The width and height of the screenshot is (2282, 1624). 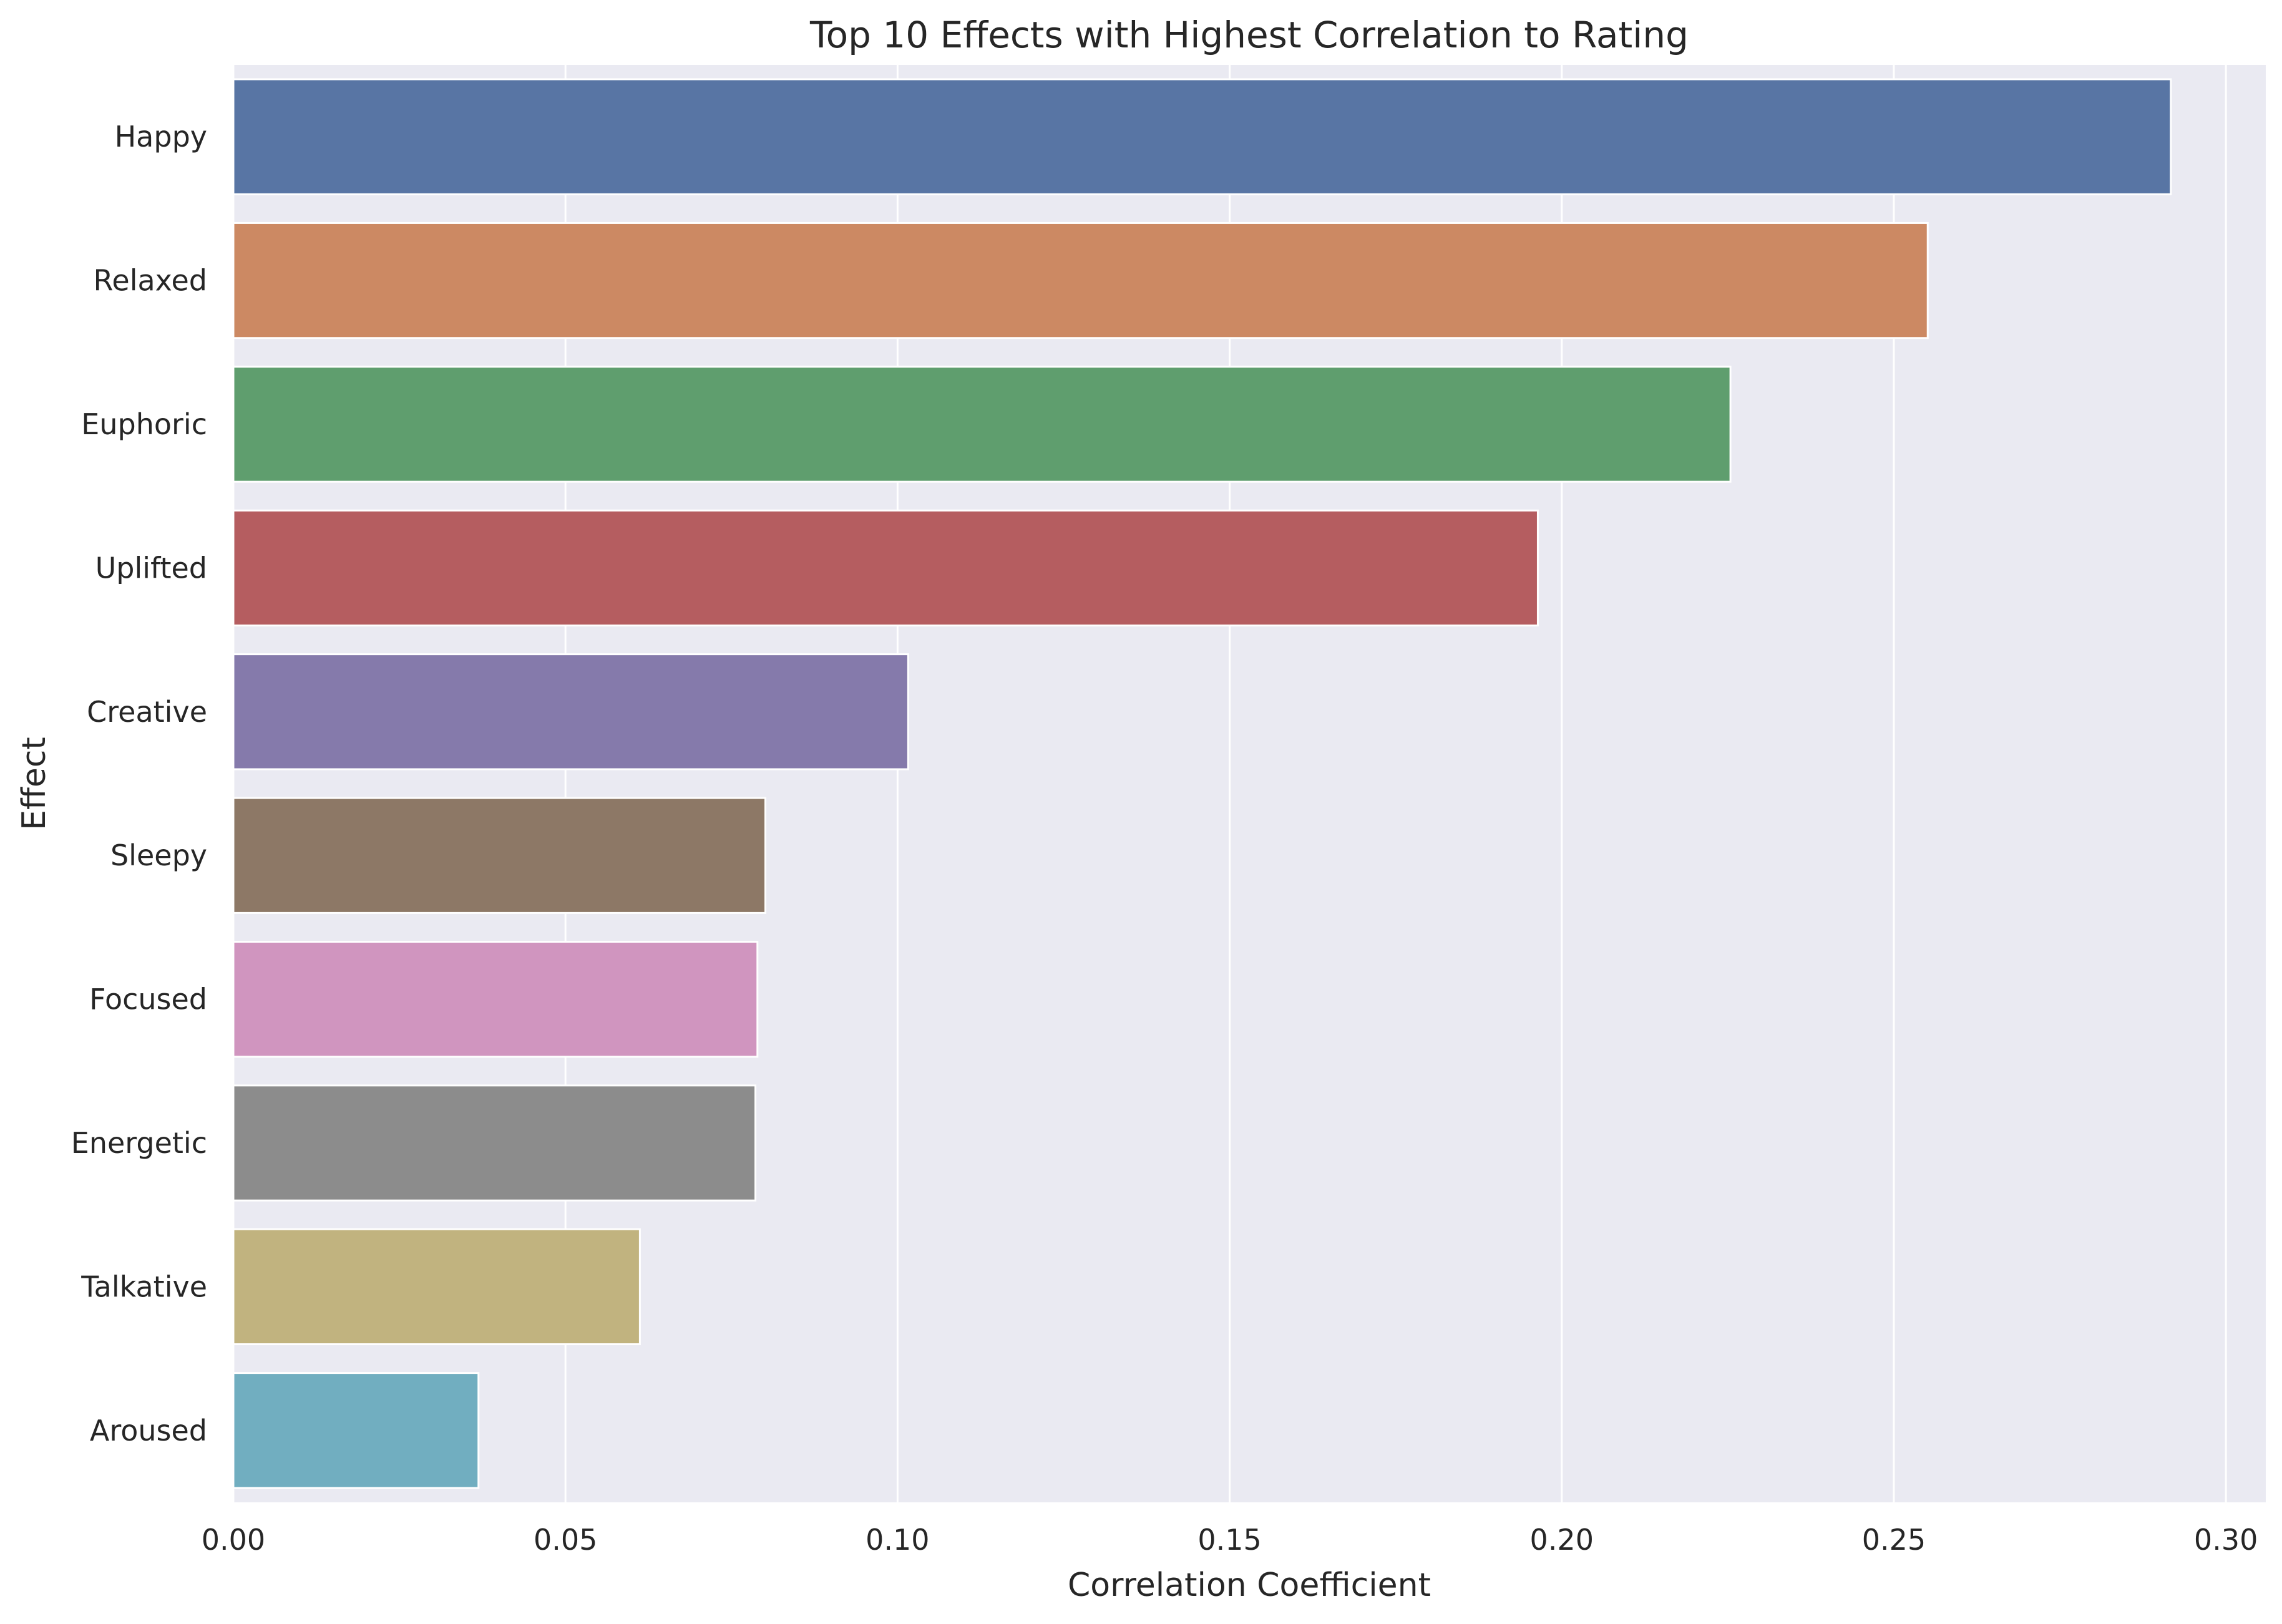 I want to click on x-tick-label: 0.20, so click(x=1562, y=1540).